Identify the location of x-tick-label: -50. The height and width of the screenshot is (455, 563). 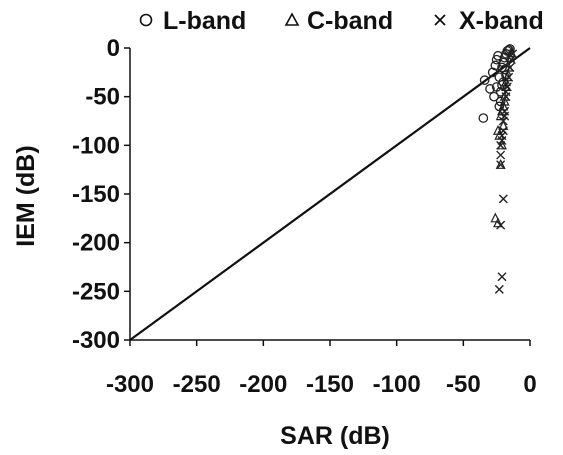
(463, 384).